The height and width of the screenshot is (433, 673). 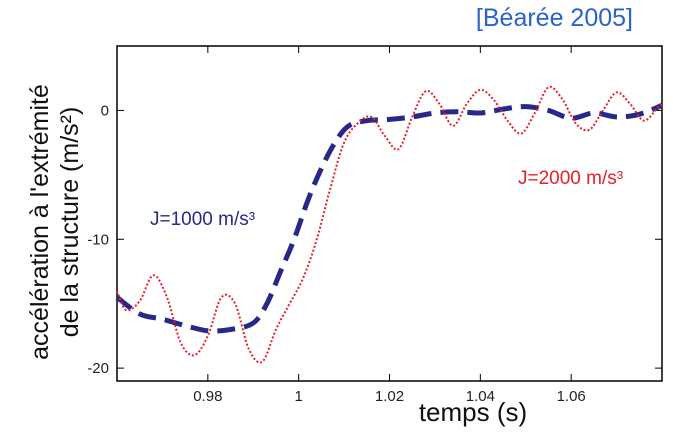 What do you see at coordinates (570, 178) in the screenshot?
I see `series-label-j2000: J=2000 m/s³` at bounding box center [570, 178].